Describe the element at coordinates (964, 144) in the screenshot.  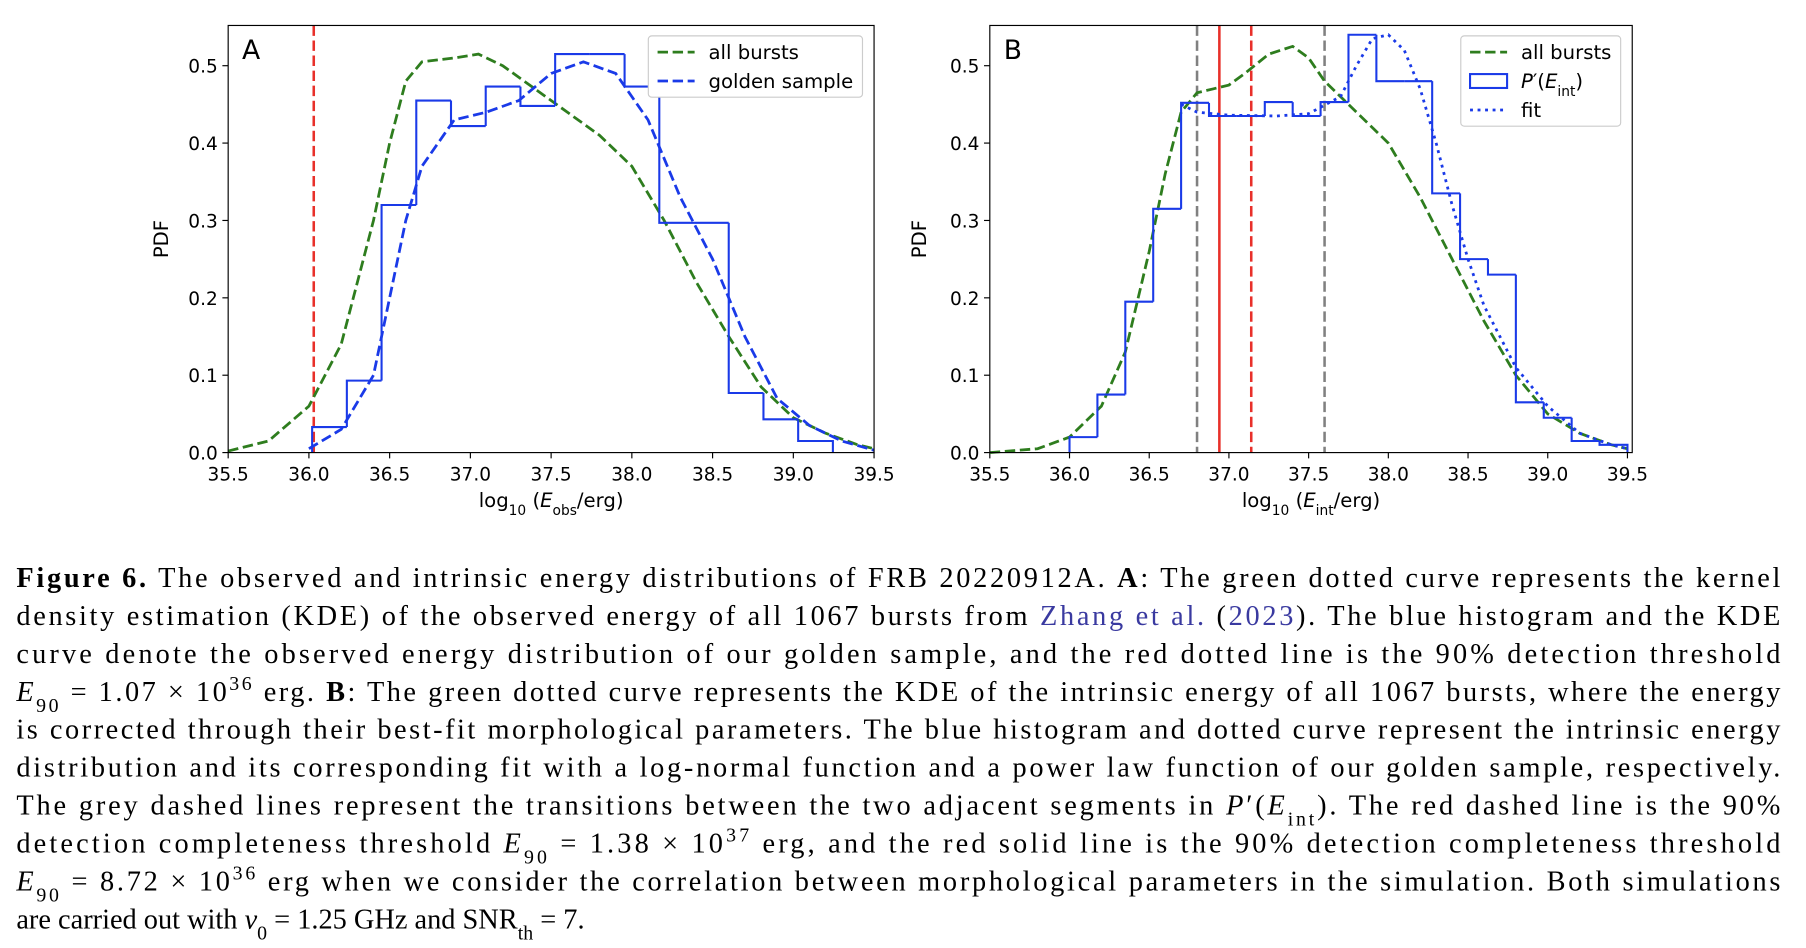
I see `y-tick-label: 0.4` at that location.